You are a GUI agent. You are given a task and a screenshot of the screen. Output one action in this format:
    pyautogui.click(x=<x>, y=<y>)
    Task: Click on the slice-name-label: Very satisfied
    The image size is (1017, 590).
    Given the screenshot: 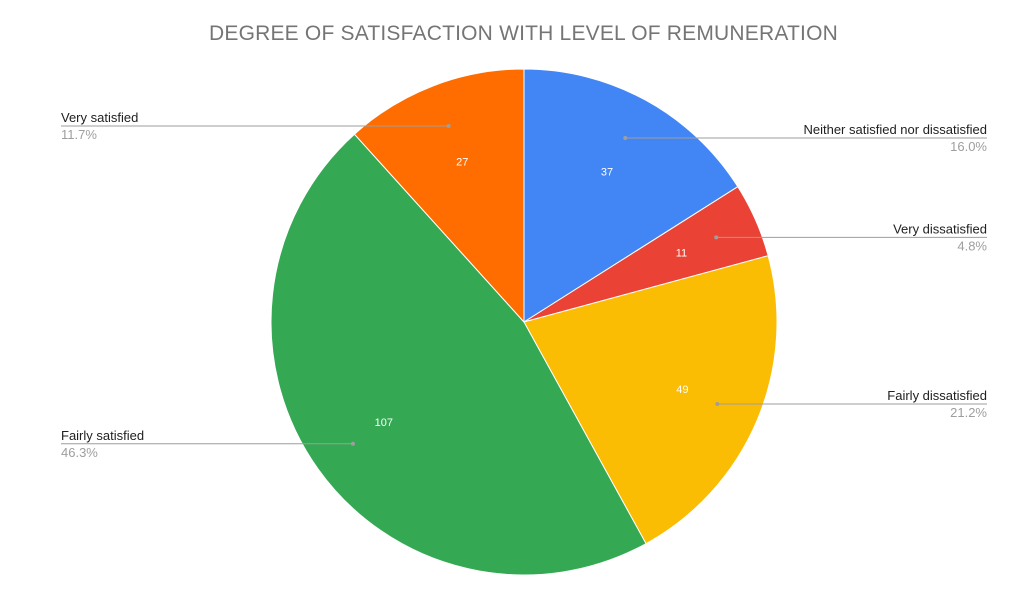 What is the action you would take?
    pyautogui.click(x=99, y=117)
    